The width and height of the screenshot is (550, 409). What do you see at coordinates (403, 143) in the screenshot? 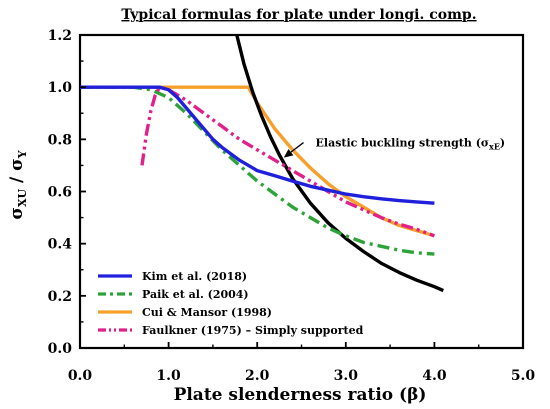
I see `annotation-label-main: Elastic buckling strength (σ` at bounding box center [403, 143].